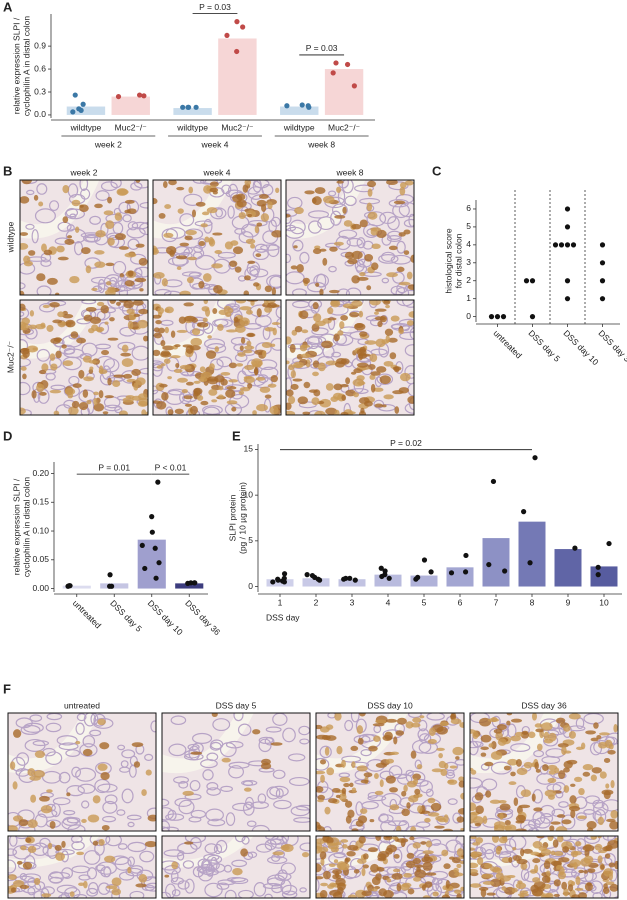 This screenshot has height=900, width=627. Describe the element at coordinates (322, 48) in the screenshot. I see `bracket-label: P = 0.03` at that location.